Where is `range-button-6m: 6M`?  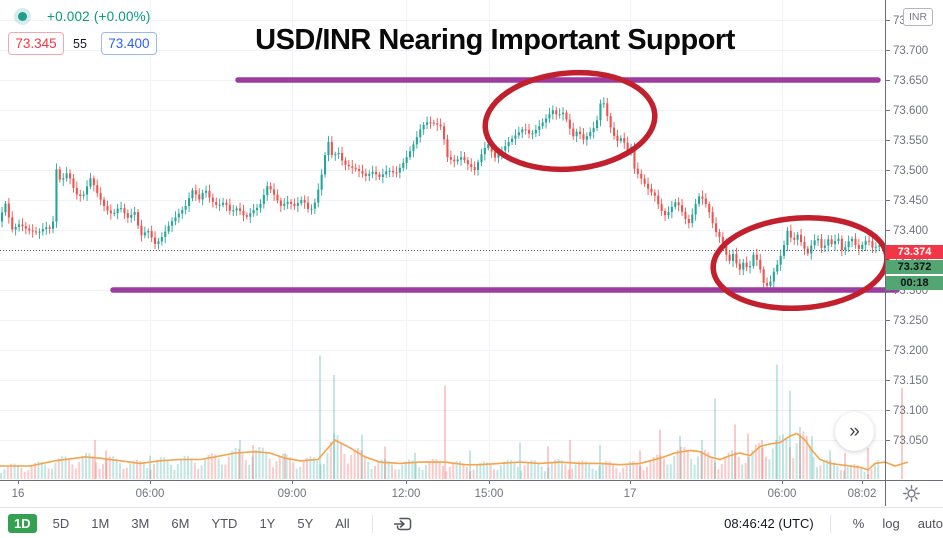 range-button-6m: 6M is located at coordinates (180, 523).